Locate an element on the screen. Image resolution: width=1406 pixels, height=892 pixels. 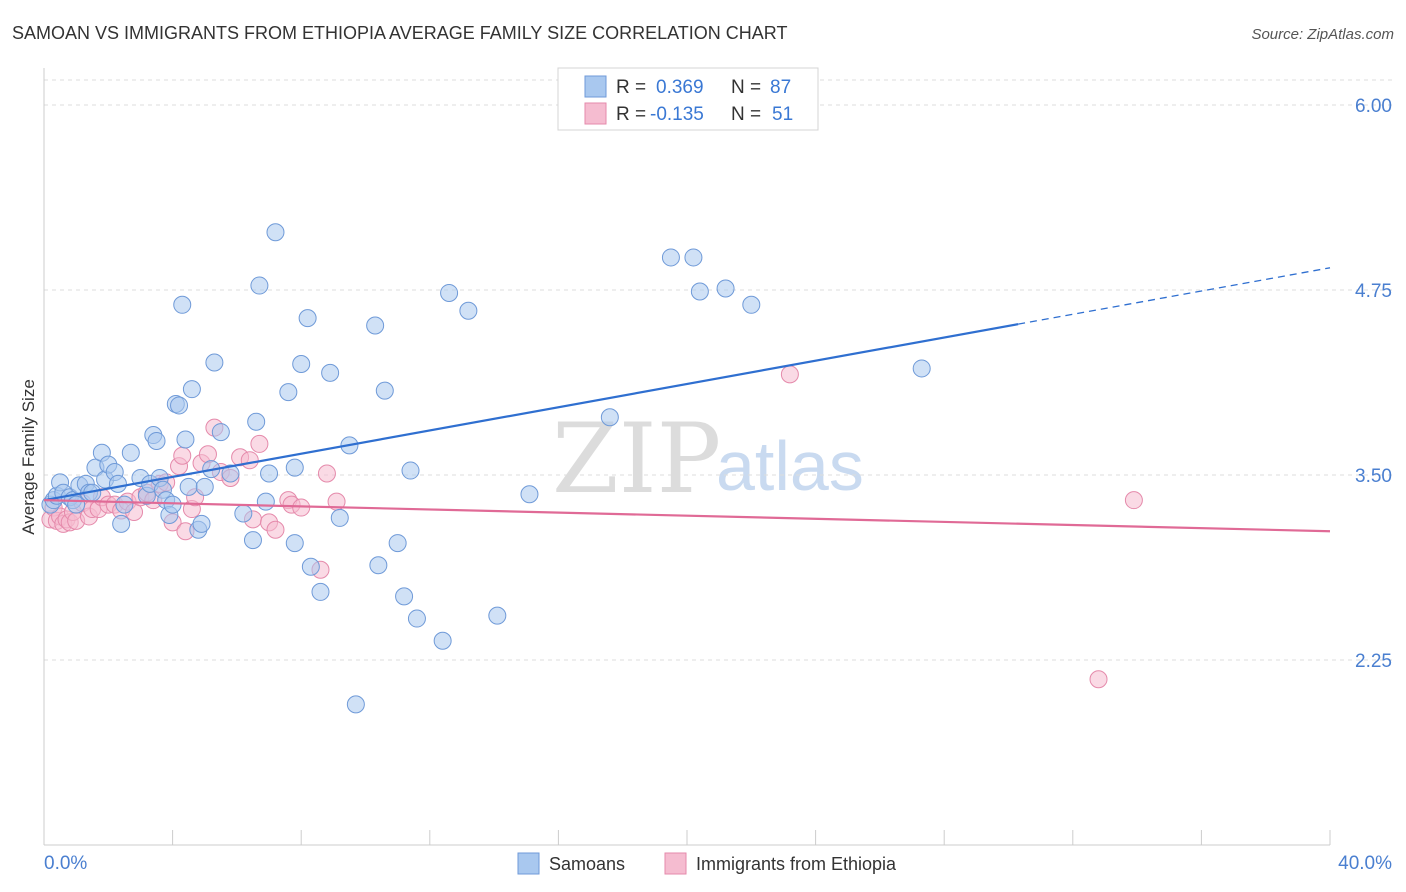
y-tick-label: 6.00 is located at coordinates (1373, 106).